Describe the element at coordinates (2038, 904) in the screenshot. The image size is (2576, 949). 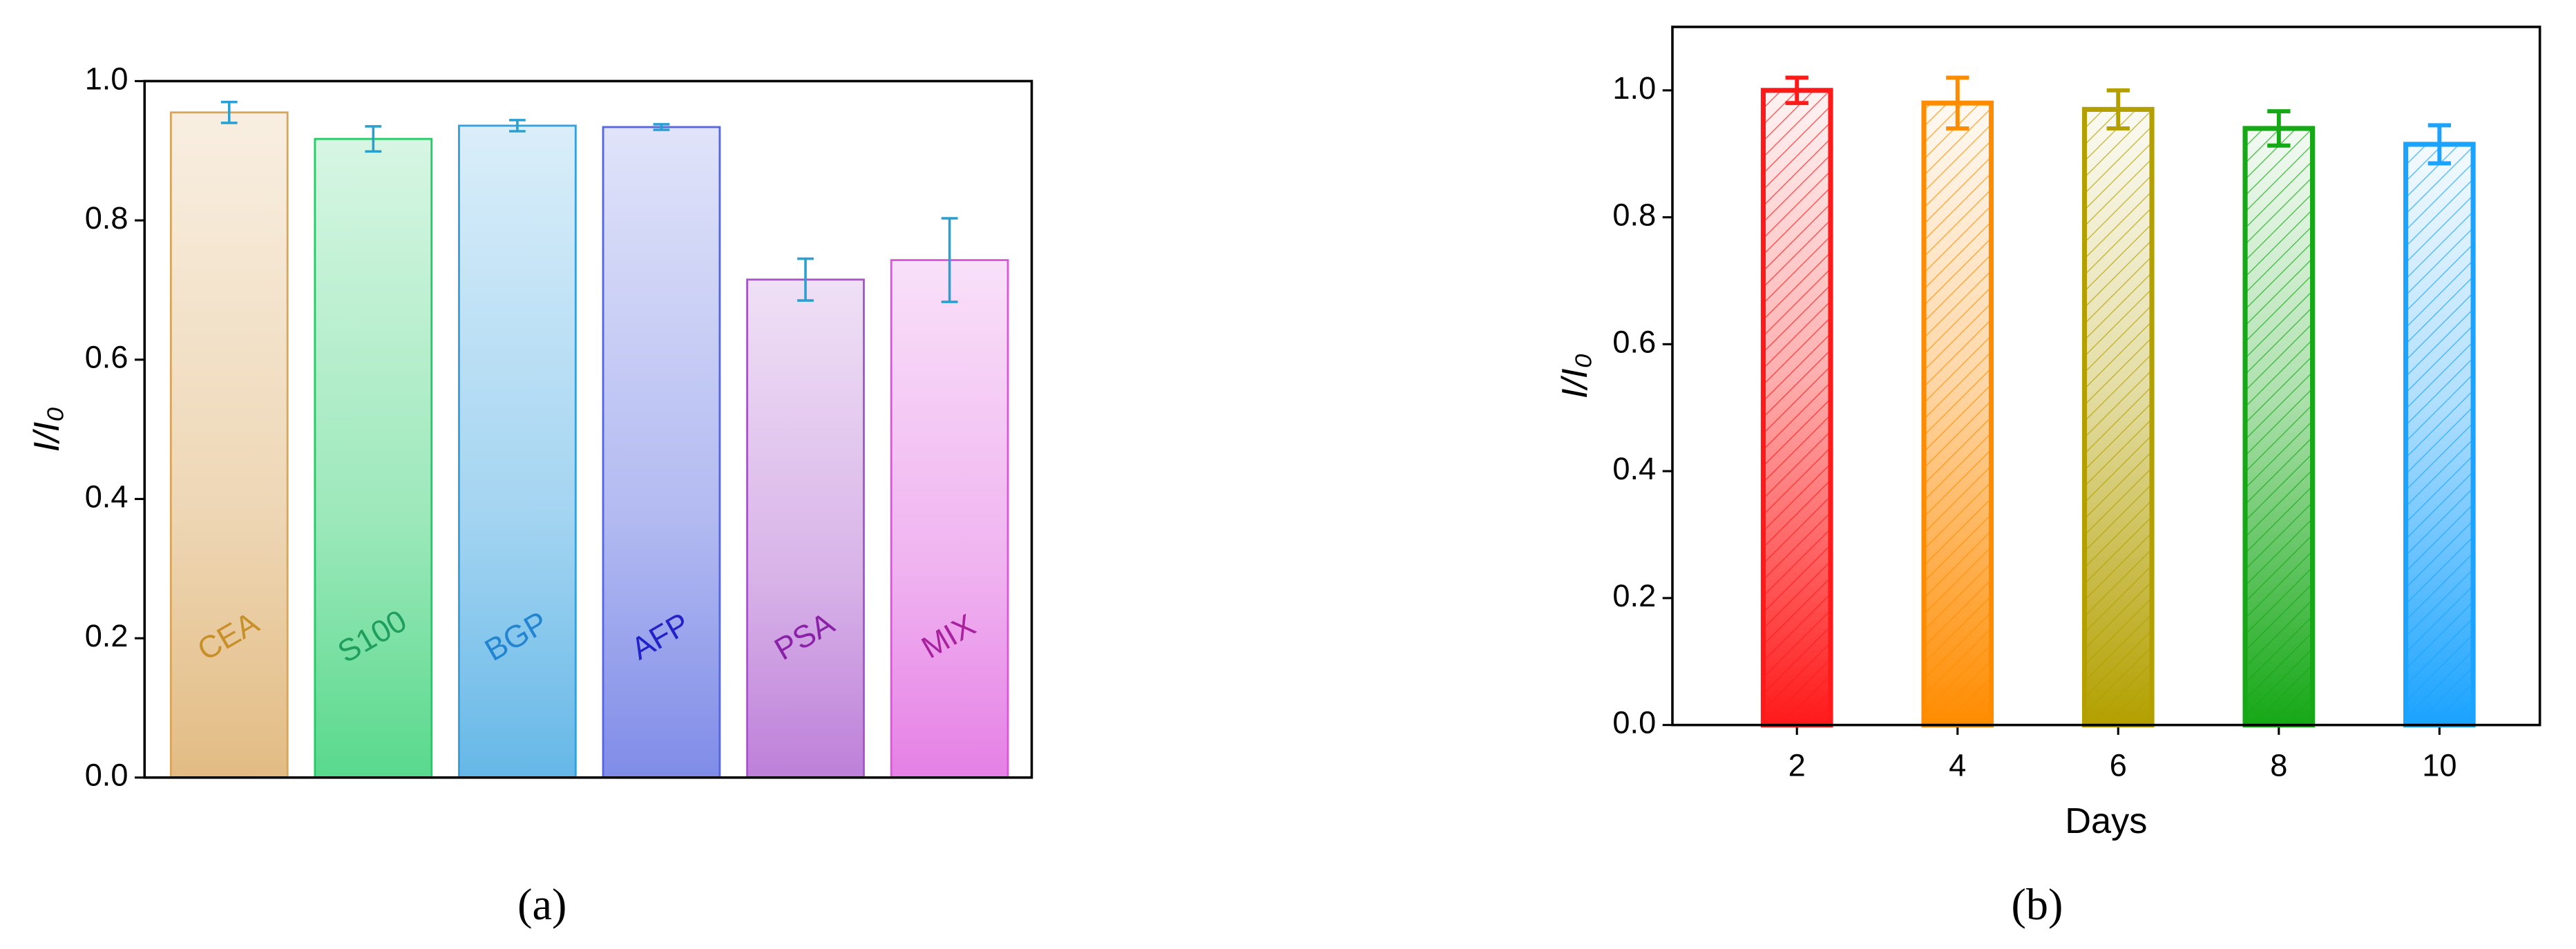
I see `caption: (b)` at that location.